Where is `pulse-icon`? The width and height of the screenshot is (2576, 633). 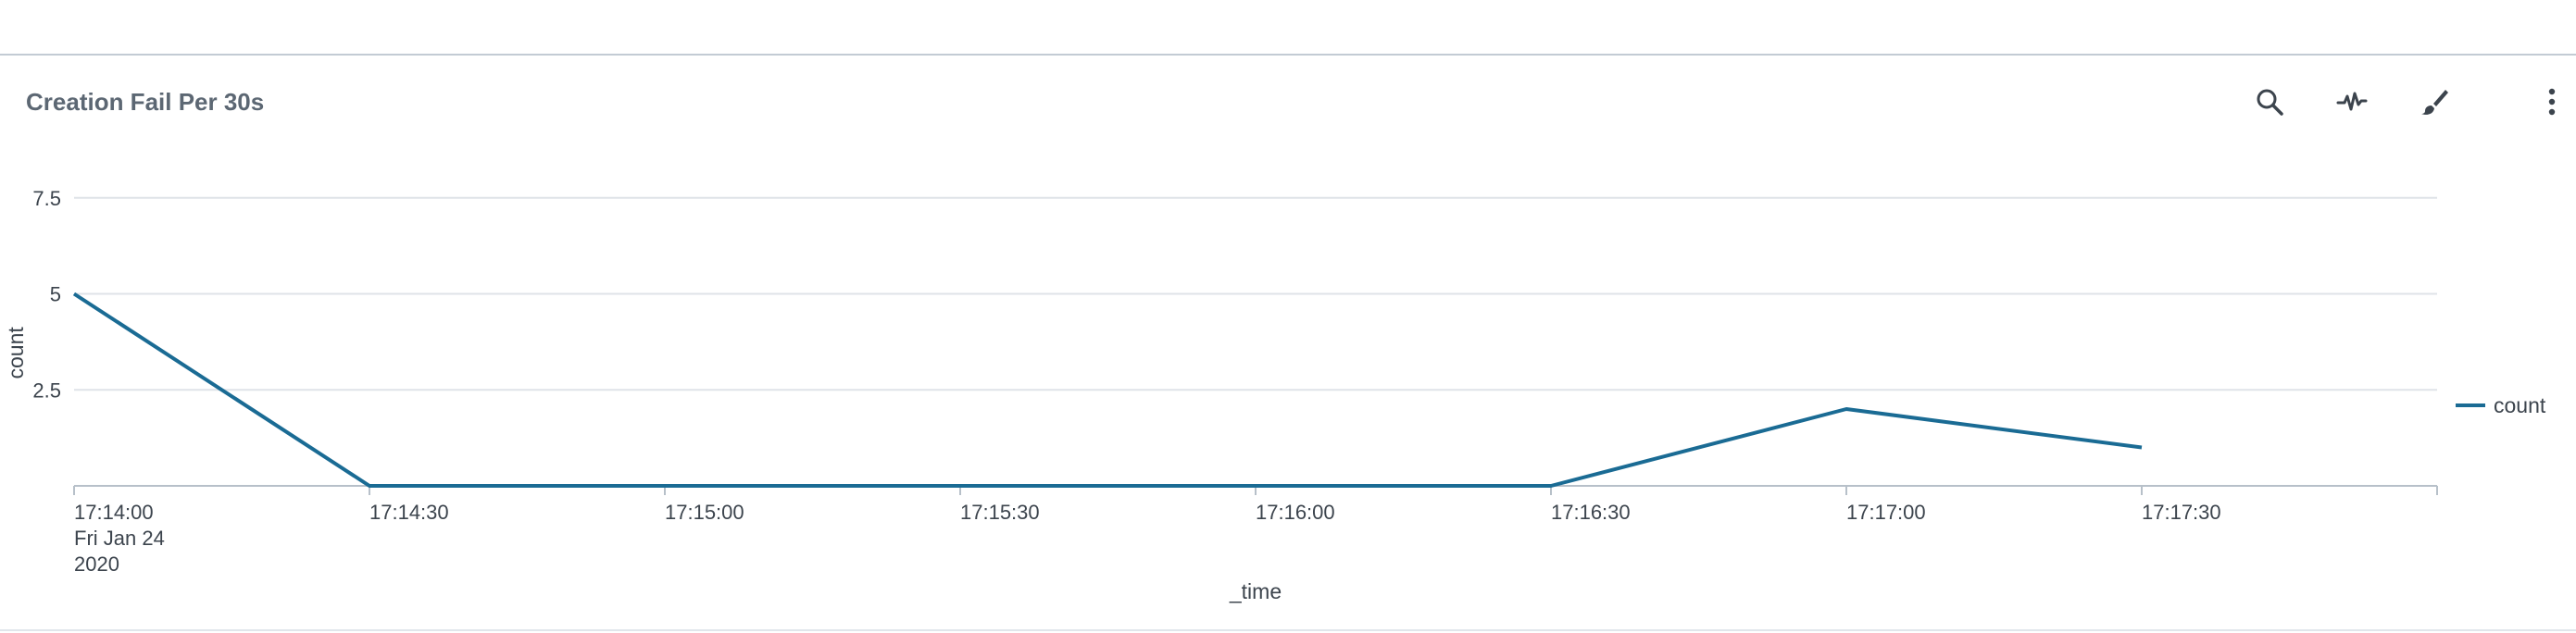 pulse-icon is located at coordinates (2352, 104).